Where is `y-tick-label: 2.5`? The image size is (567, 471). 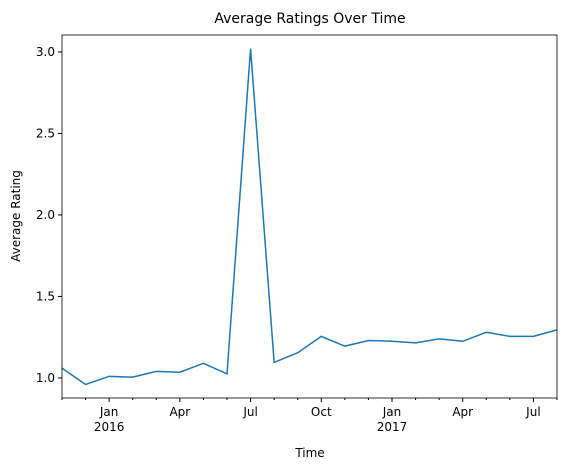
y-tick-label: 2.5 is located at coordinates (45, 133).